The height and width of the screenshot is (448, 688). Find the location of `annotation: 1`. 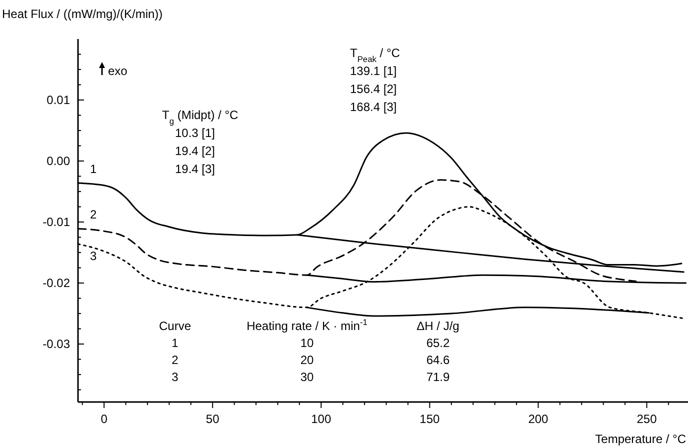

annotation: 1 is located at coordinates (175, 343).